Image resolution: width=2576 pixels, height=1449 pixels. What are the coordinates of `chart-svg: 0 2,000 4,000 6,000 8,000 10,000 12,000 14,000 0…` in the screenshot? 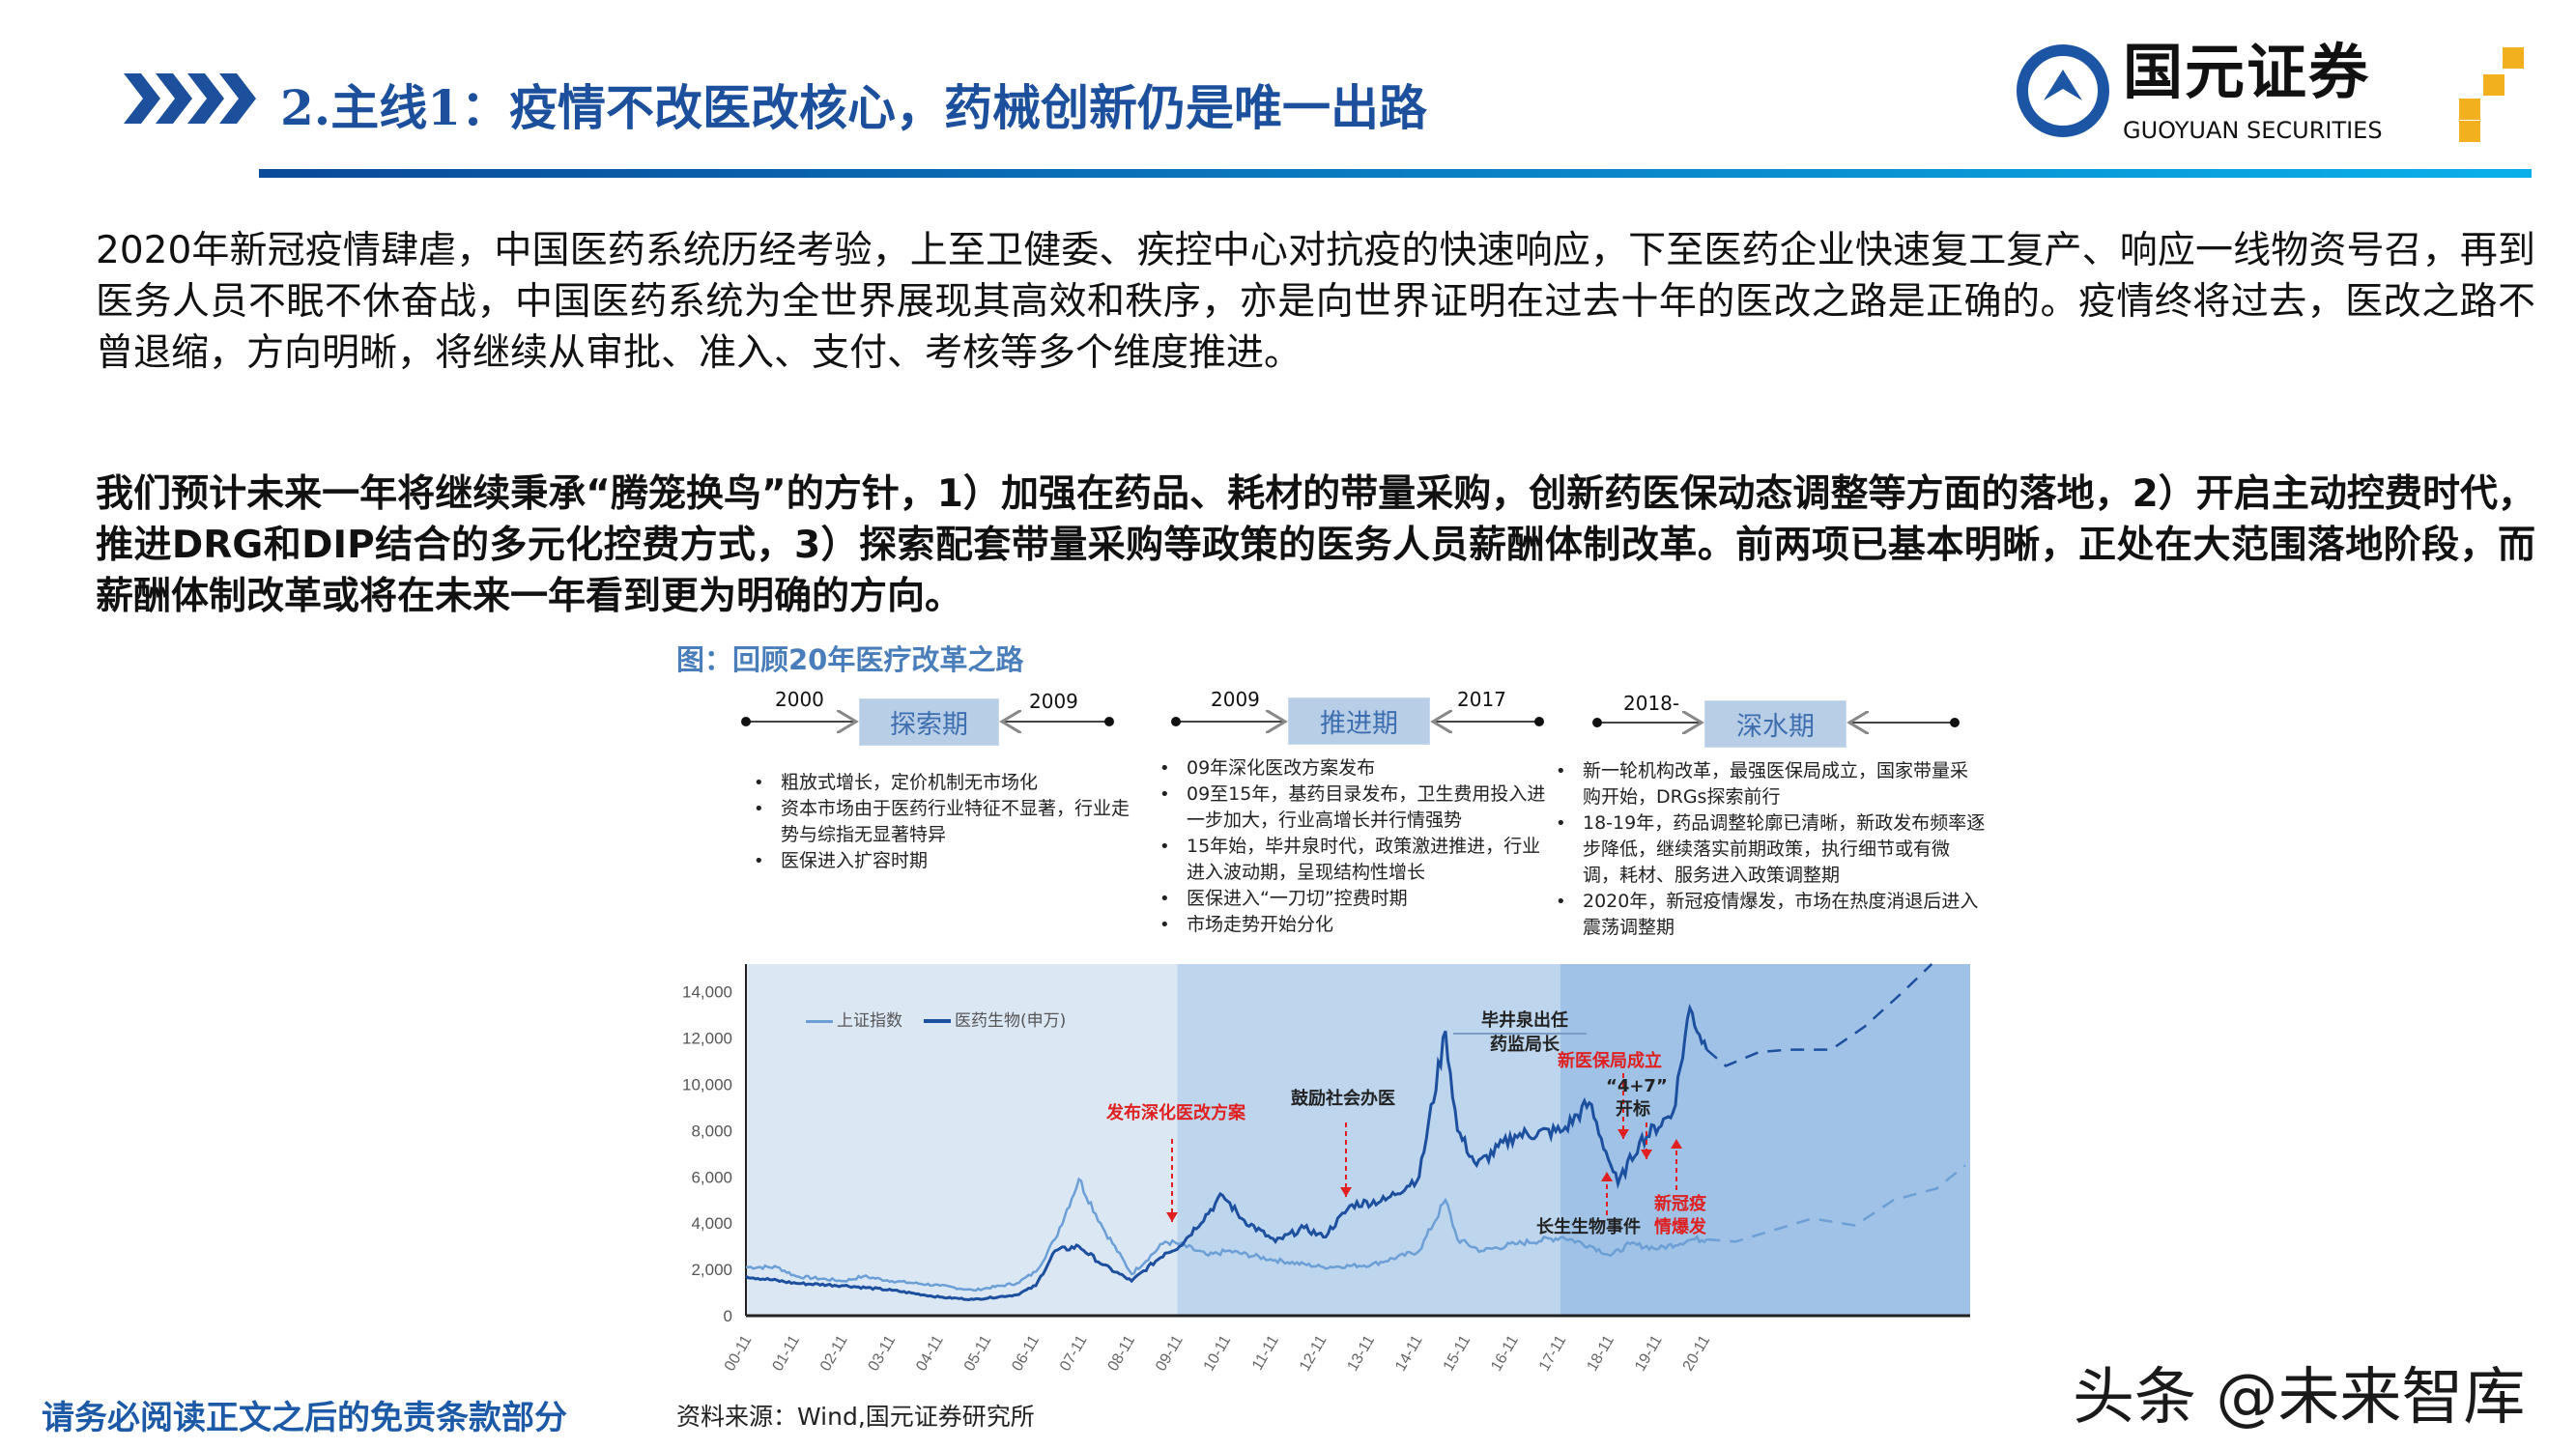 It's located at (1326, 1168).